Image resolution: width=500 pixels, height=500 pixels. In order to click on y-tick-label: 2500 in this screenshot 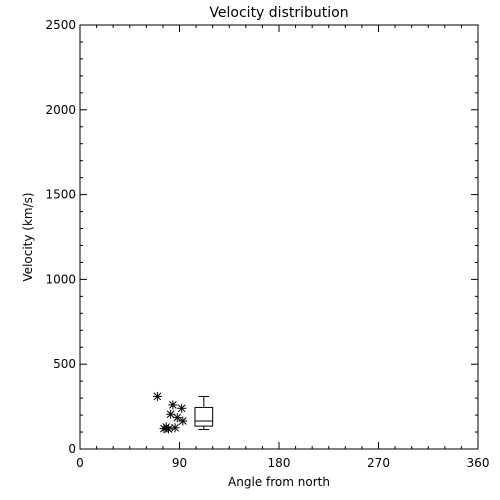, I will do `click(60, 25)`.